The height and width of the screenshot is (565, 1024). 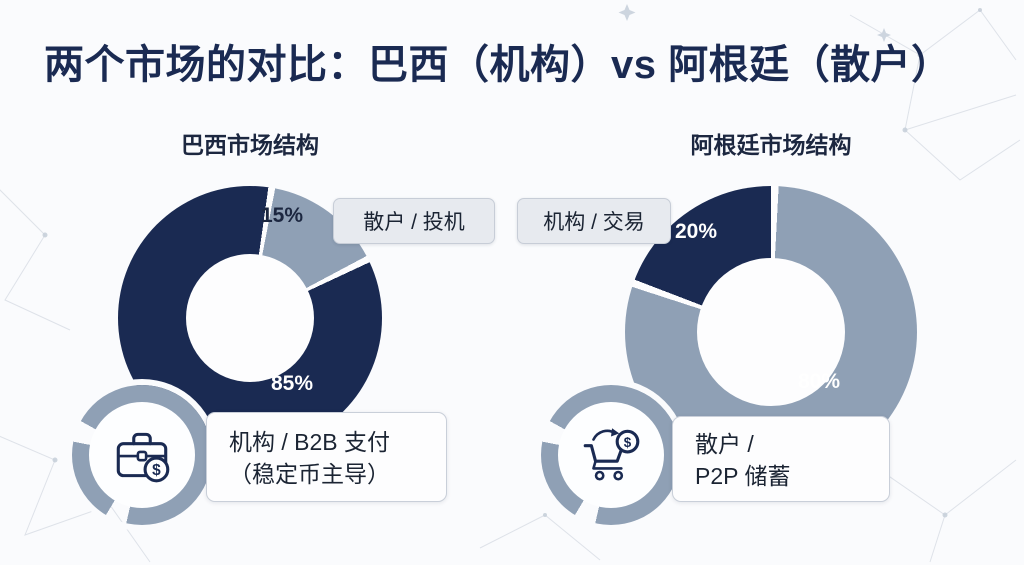 What do you see at coordinates (696, 231) in the screenshot?
I see `argentina-institutional-pct-label: 20%` at bounding box center [696, 231].